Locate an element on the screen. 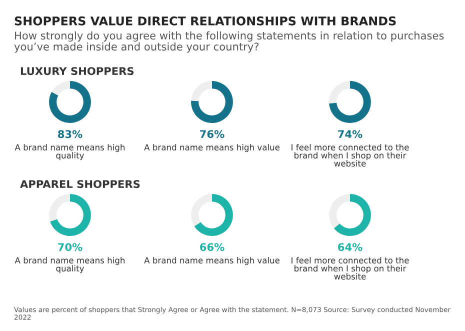 The image size is (465, 331). chart-title: APPAREL SHOPPERS is located at coordinates (80, 184).